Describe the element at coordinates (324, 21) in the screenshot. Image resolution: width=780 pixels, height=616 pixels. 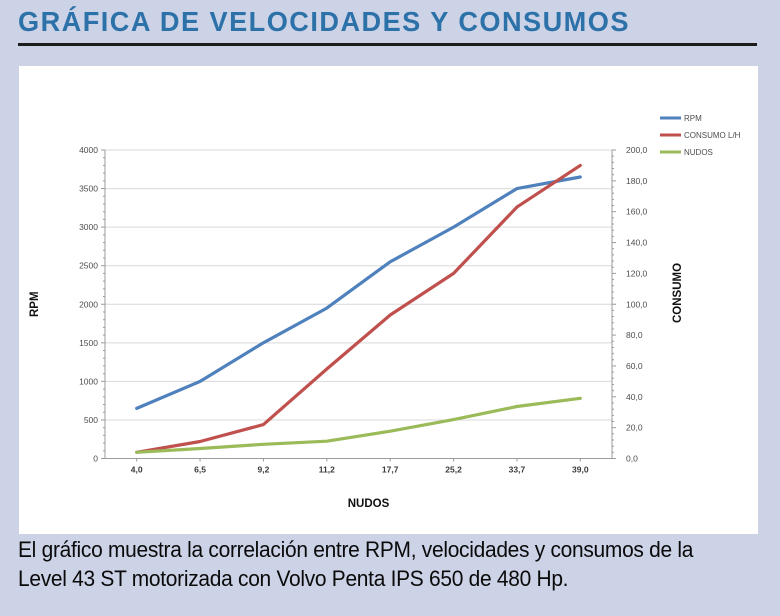
I see `page-title: GRÁFICA DE VELOCIDADES Y CONSUMOS` at that location.